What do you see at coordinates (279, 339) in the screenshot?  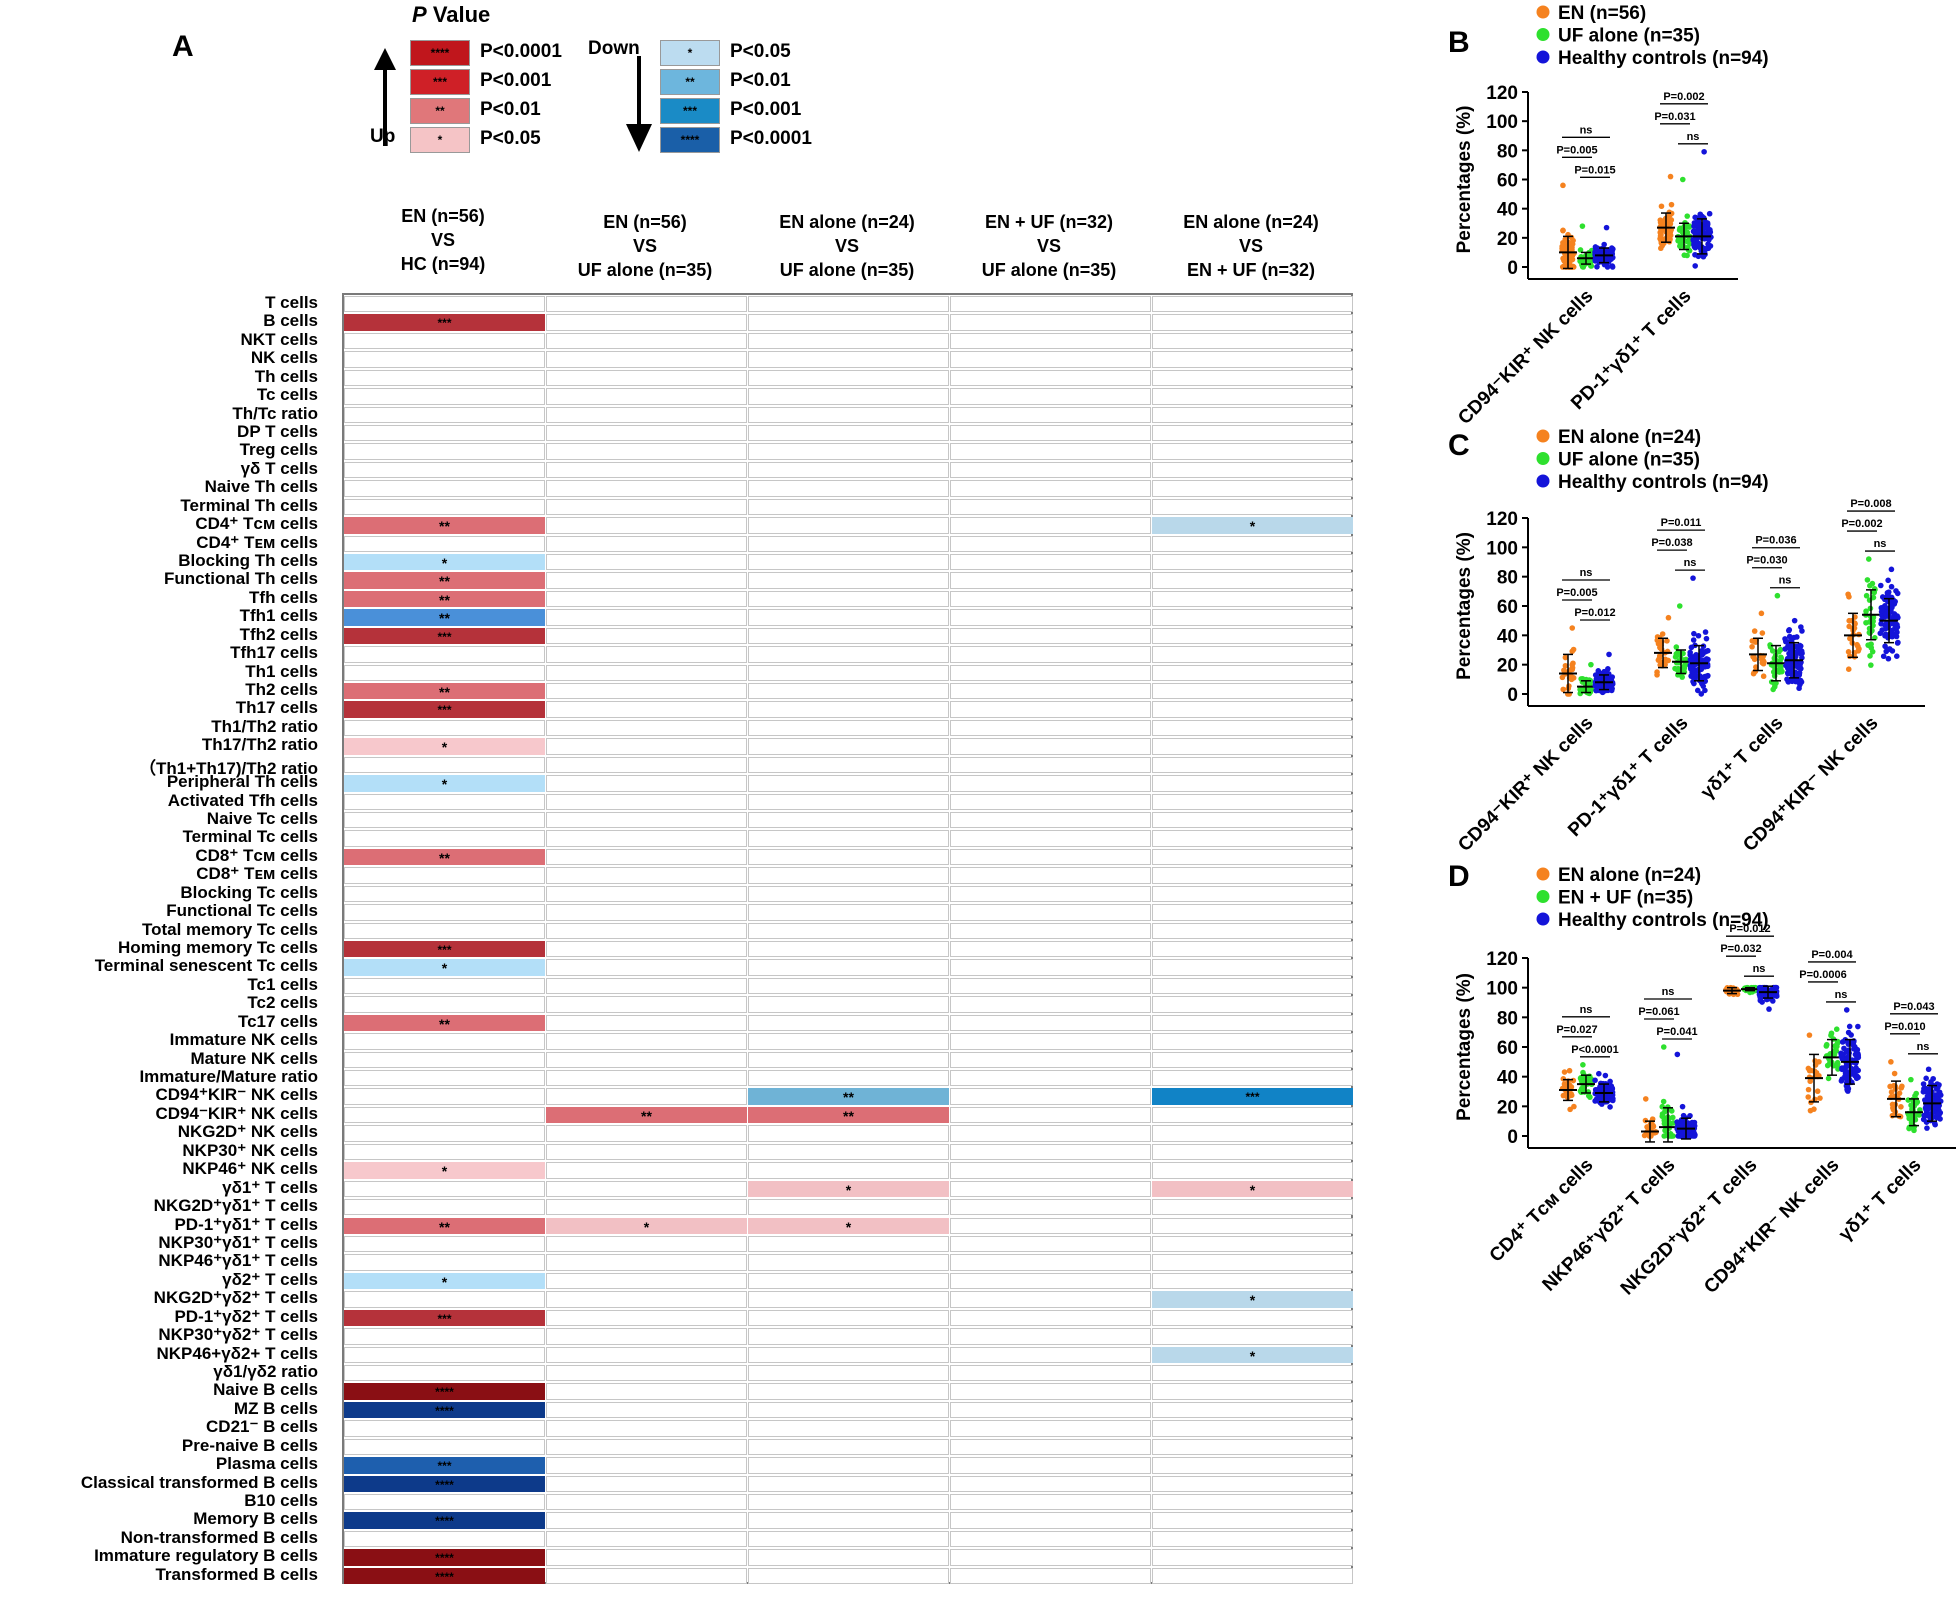 I see `row-label: NKT cells` at bounding box center [279, 339].